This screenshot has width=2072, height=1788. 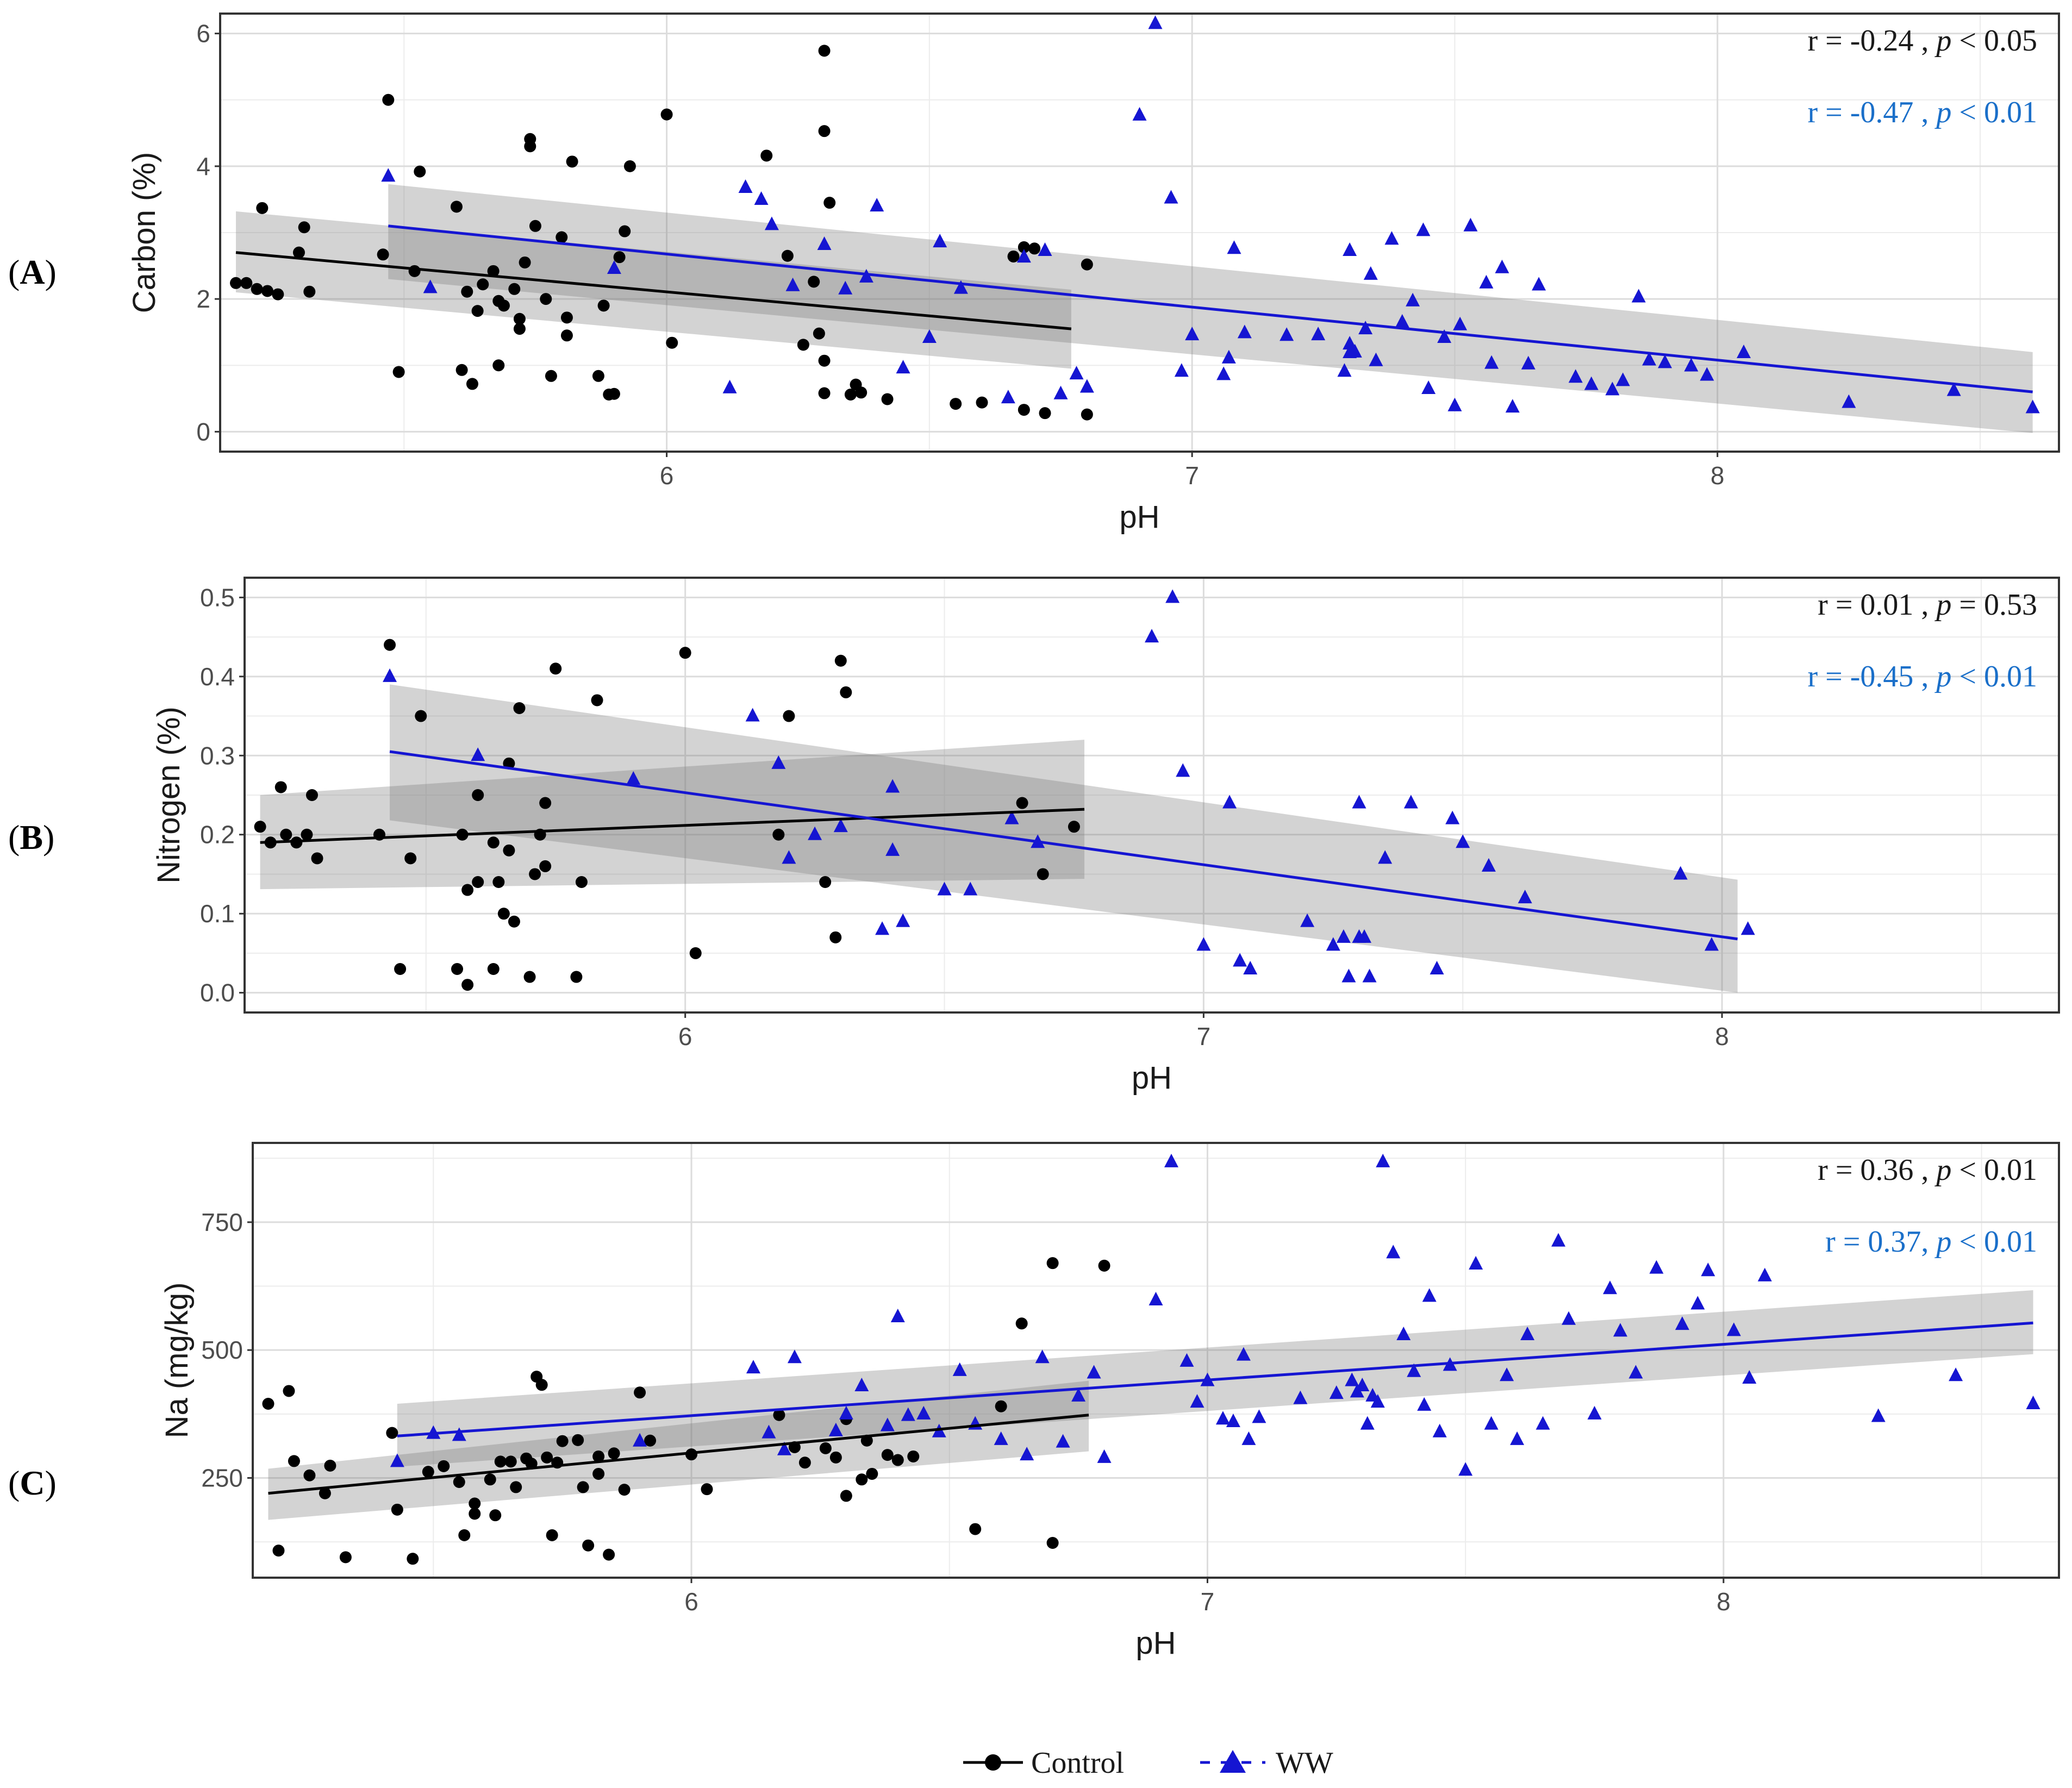 What do you see at coordinates (1931, 1242) in the screenshot?
I see `correlation-annotation-ww: r = 0.37, p < 0.01` at bounding box center [1931, 1242].